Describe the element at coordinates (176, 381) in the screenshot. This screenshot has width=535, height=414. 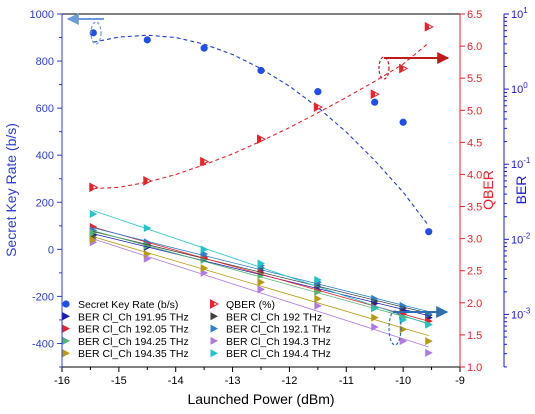
I see `x-tick-label: -14` at that location.